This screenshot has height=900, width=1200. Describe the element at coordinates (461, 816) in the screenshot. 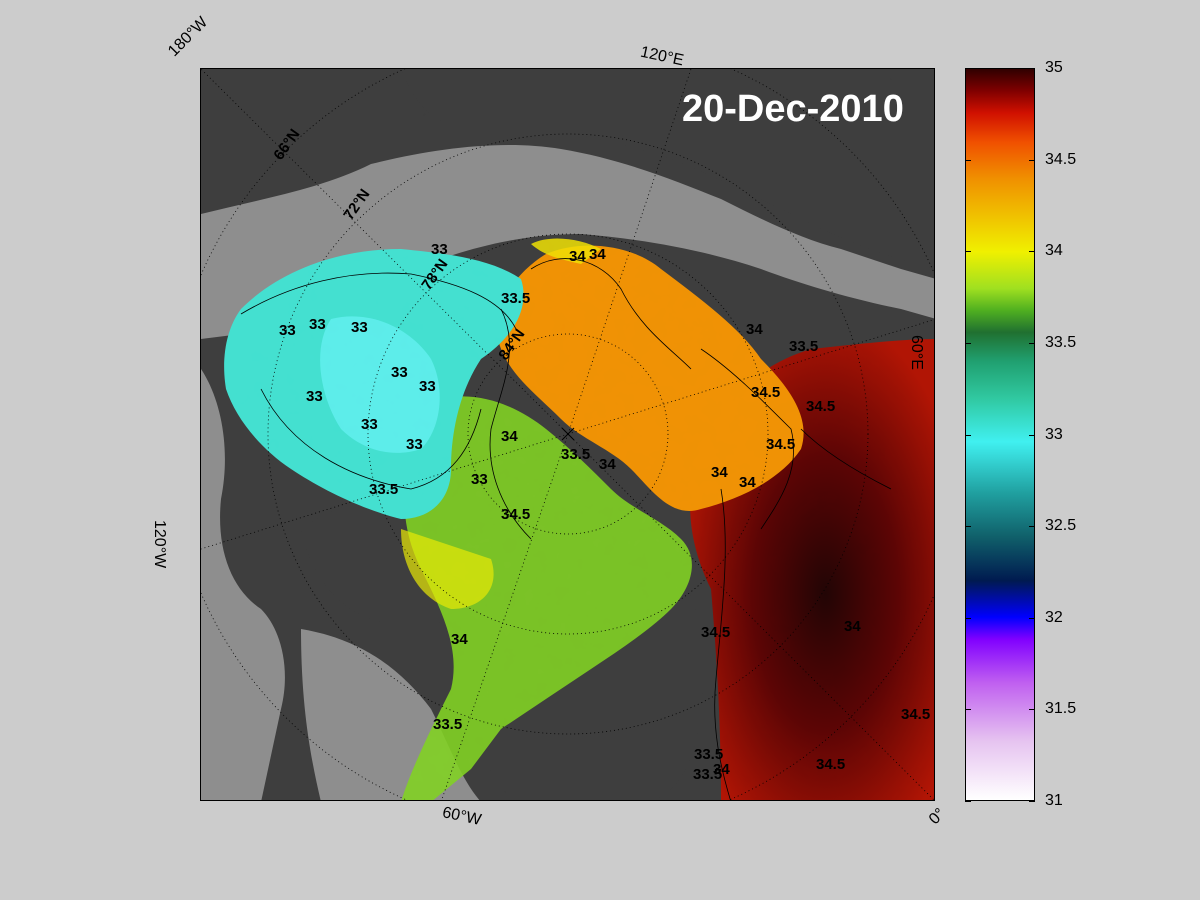

I see `lon-label-60w: 60°W` at that location.